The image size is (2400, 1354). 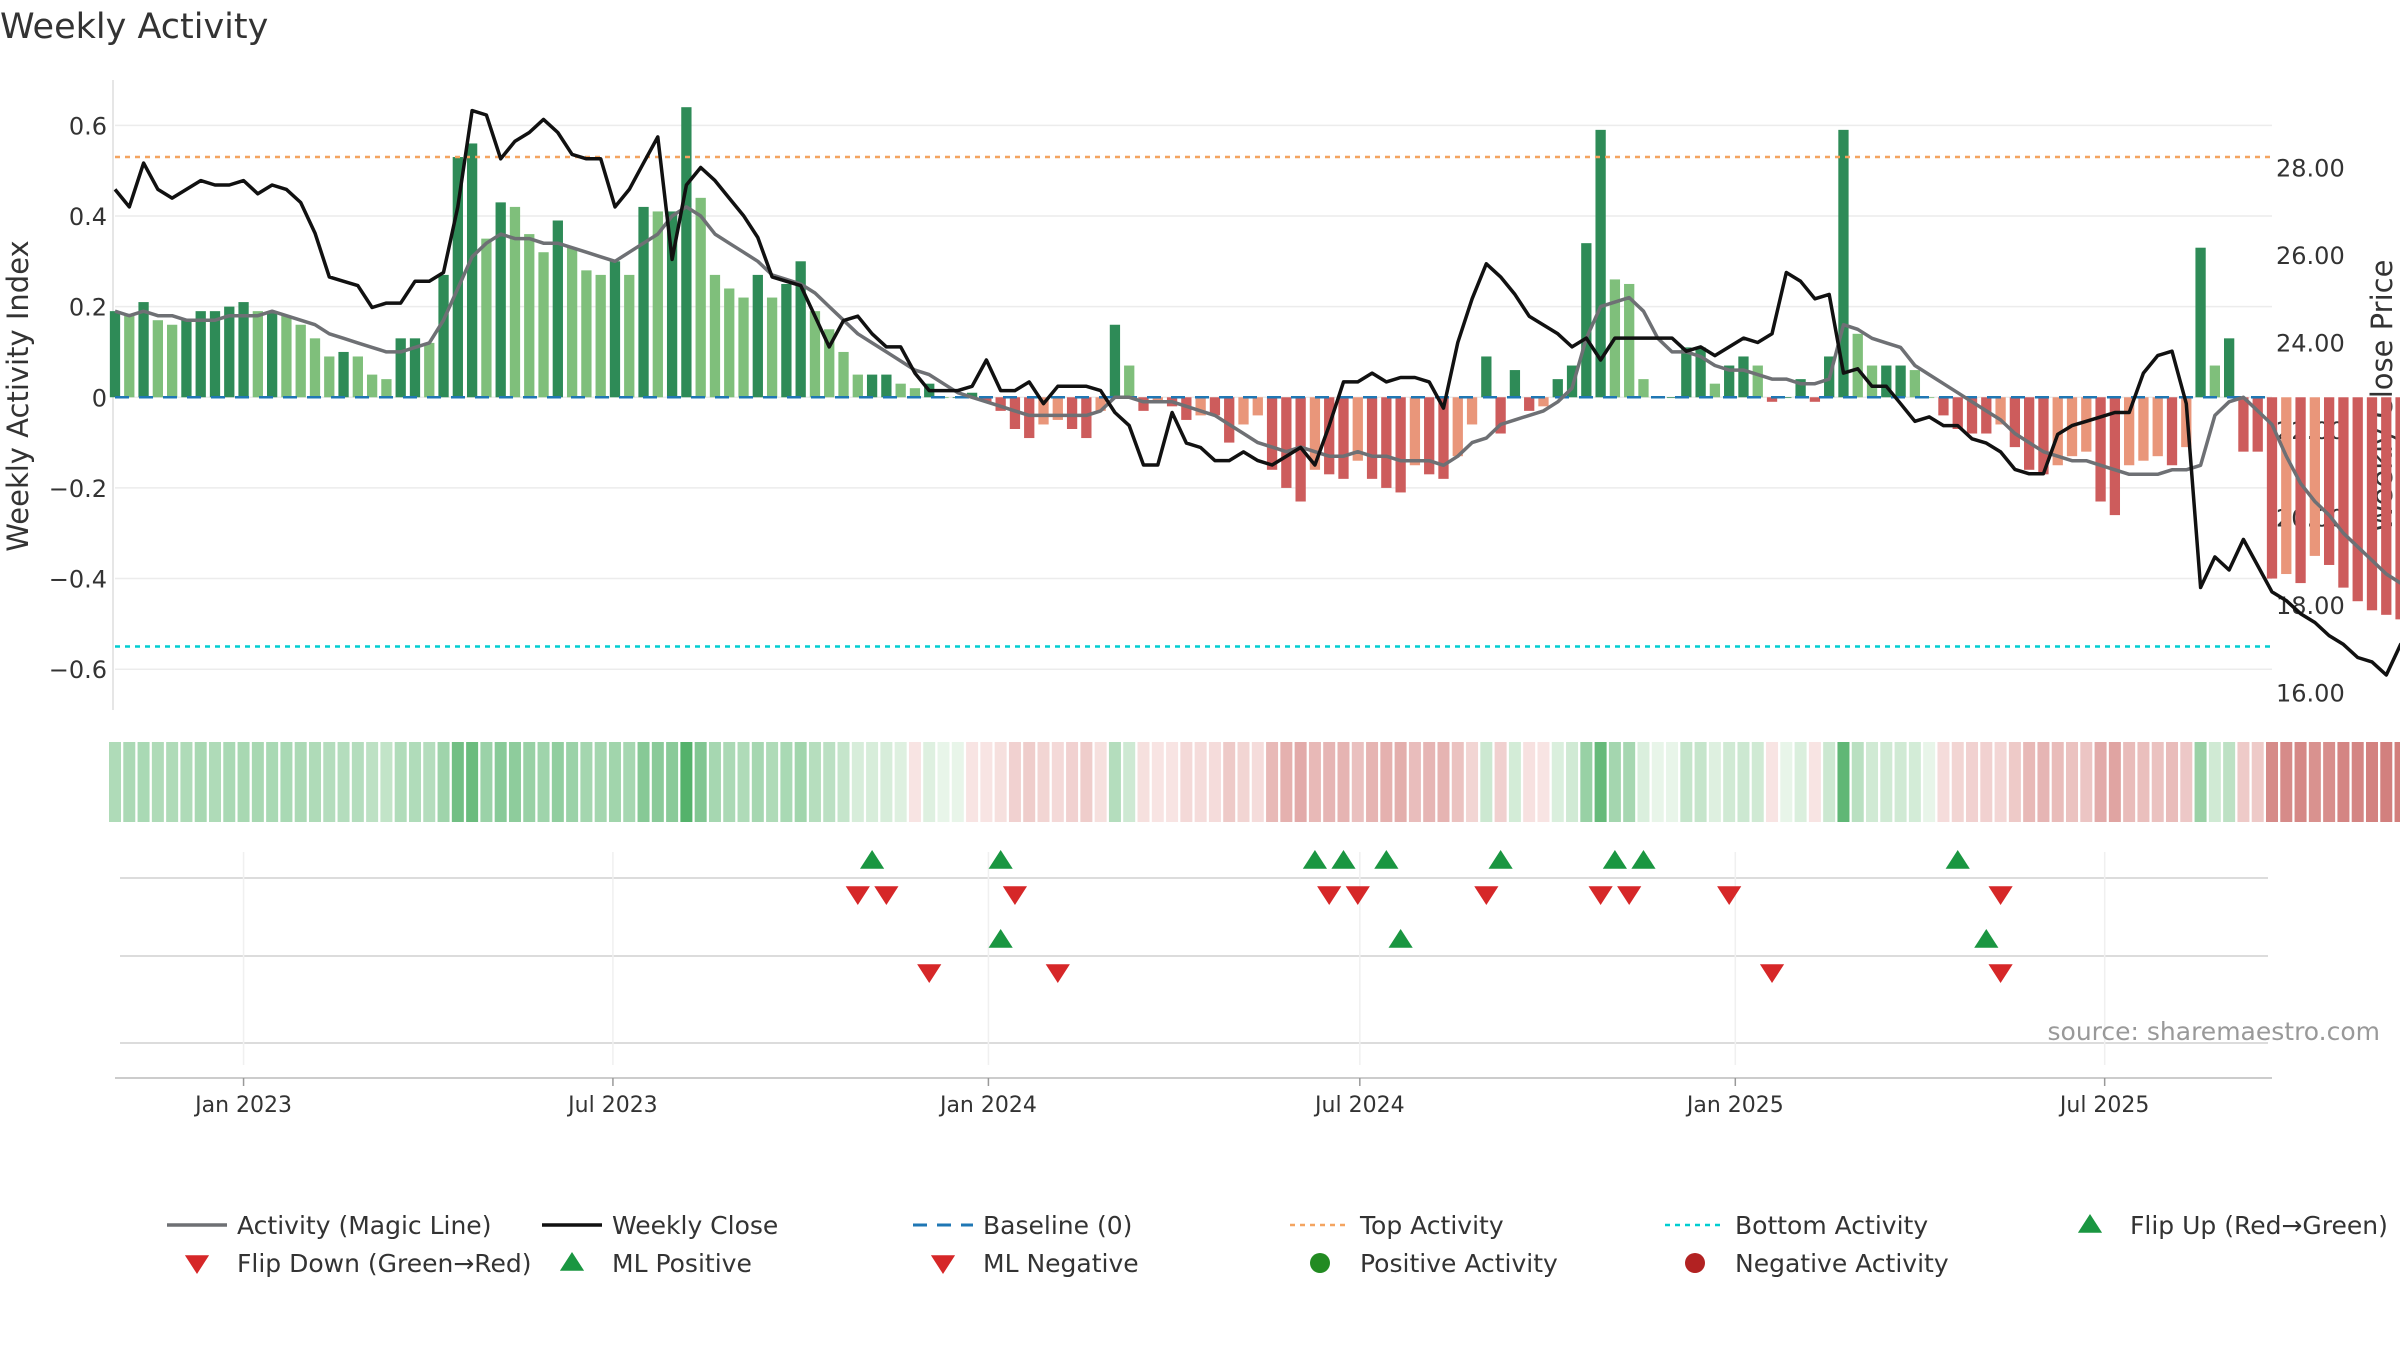 What do you see at coordinates (1831, 1225) in the screenshot?
I see `legend-label: Bottom Activity` at bounding box center [1831, 1225].